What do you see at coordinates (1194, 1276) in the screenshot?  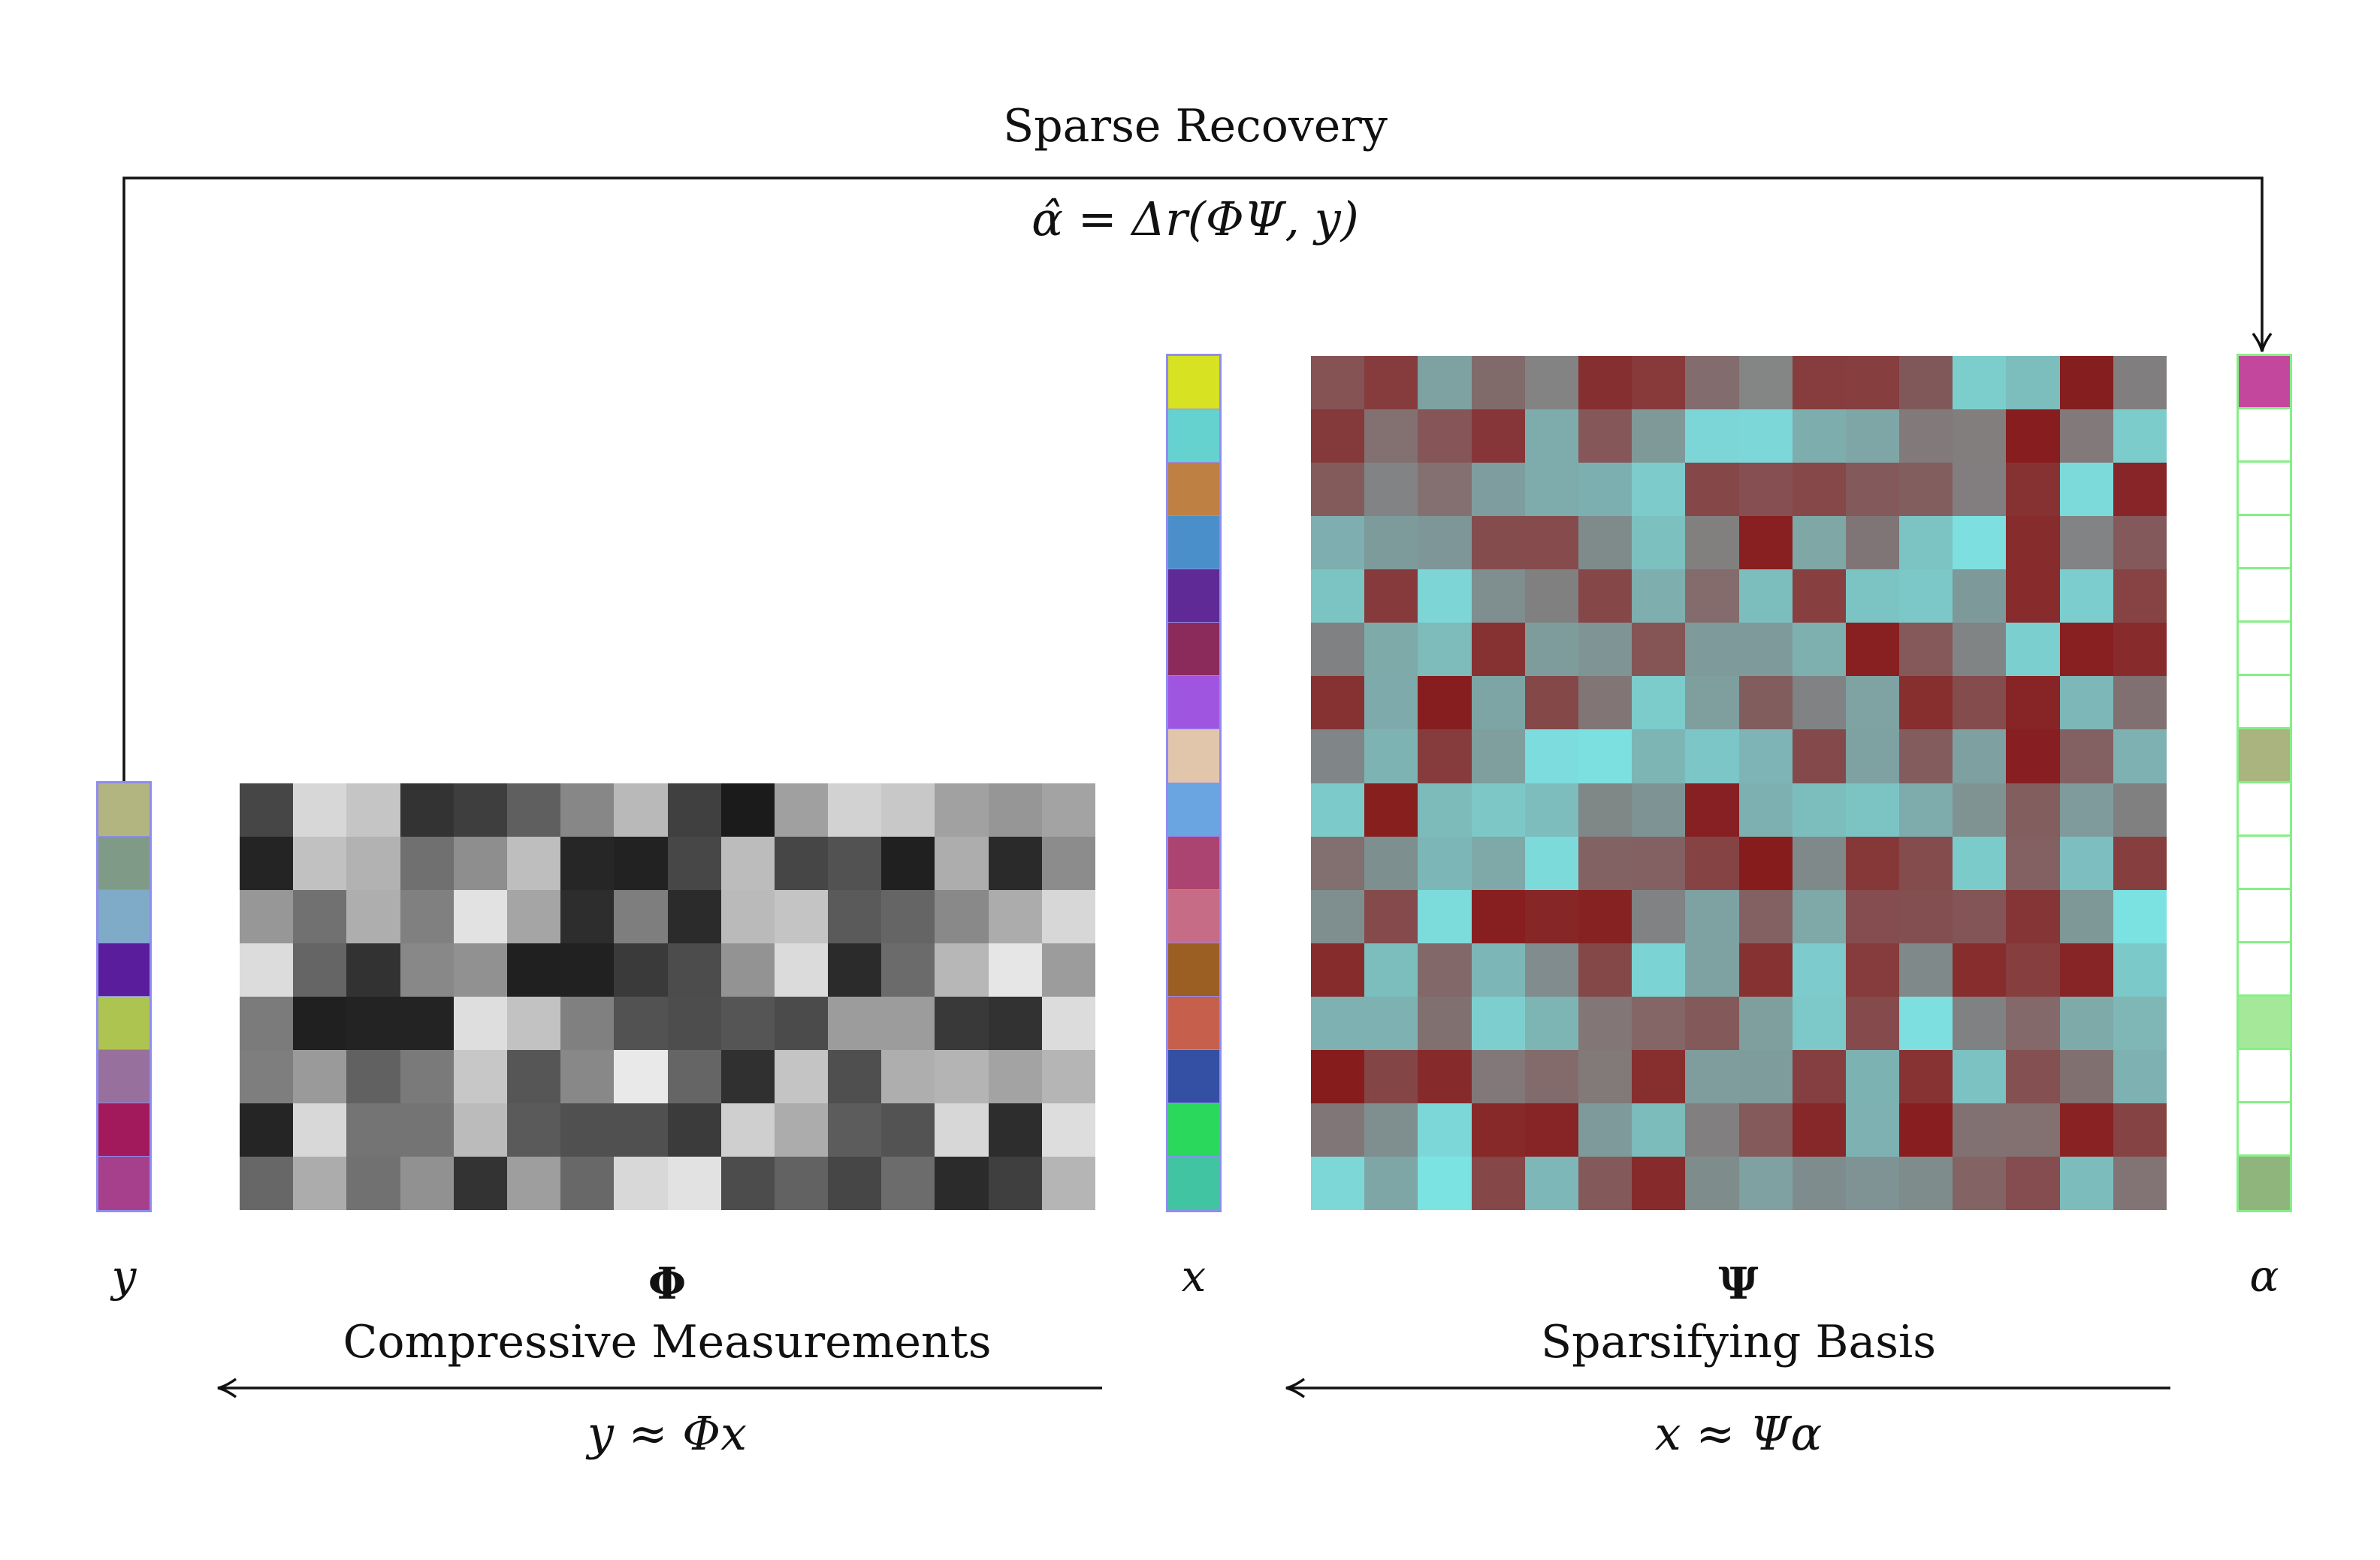 I see `x-label: x` at bounding box center [1194, 1276].